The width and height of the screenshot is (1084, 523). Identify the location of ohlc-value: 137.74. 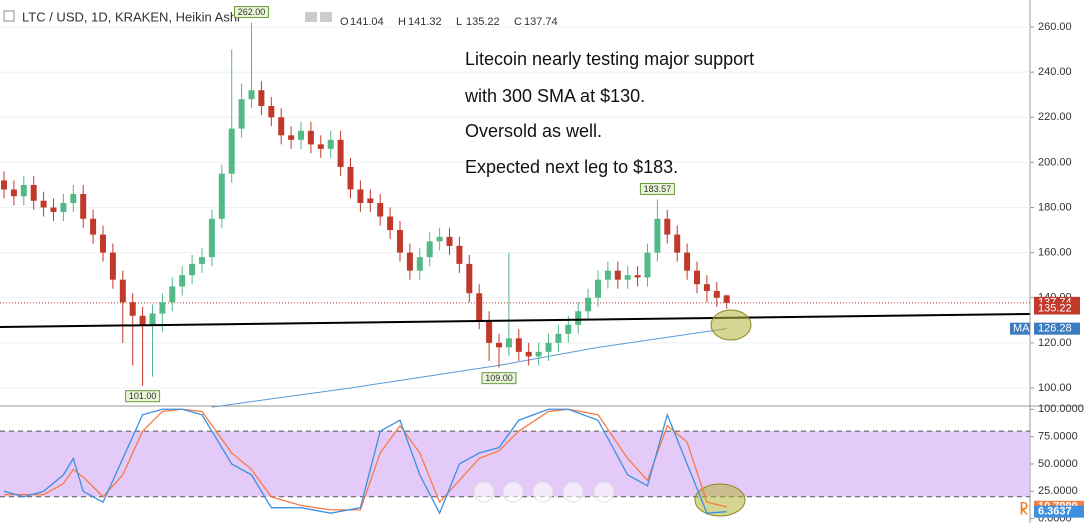
(541, 22).